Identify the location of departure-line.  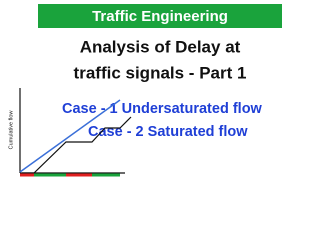
(77, 145).